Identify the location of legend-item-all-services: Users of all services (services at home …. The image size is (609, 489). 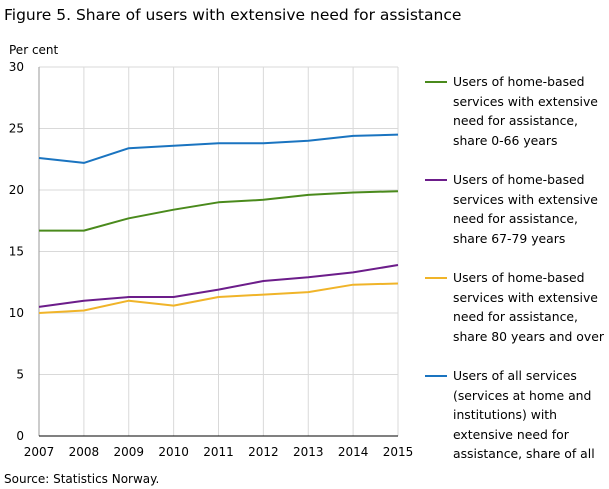
(517, 415).